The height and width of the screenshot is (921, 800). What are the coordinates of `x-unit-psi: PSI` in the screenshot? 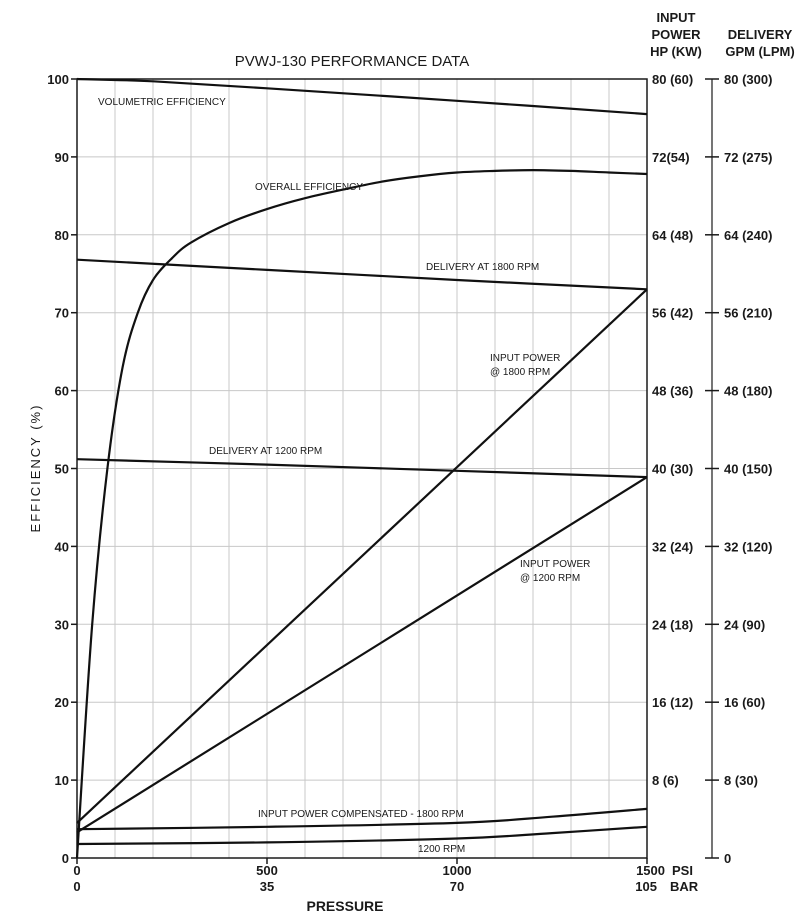 It's located at (682, 870).